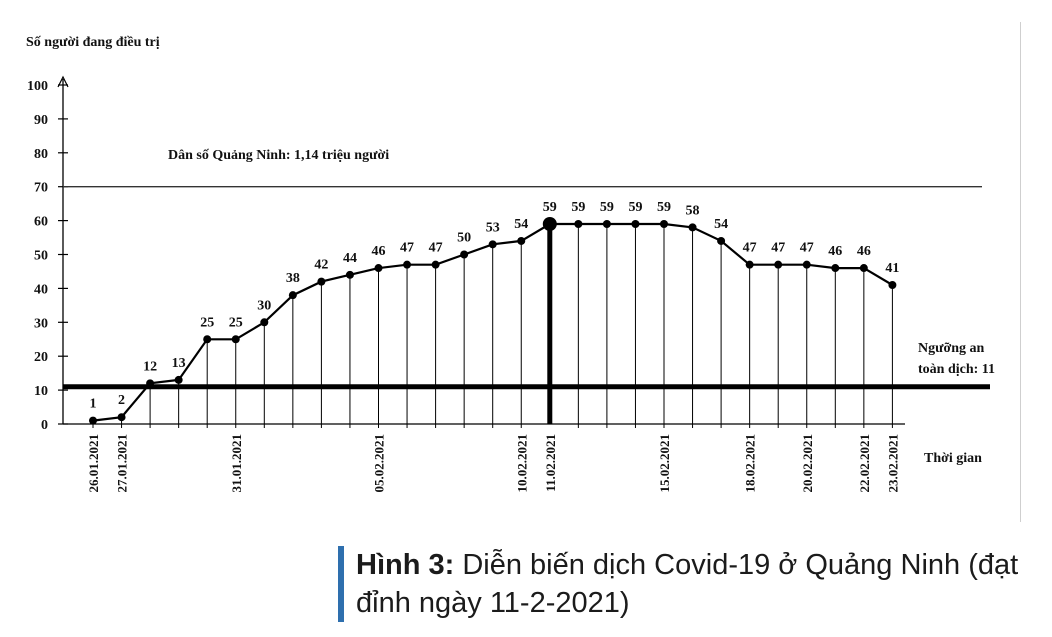 This screenshot has width=1052, height=637. What do you see at coordinates (956, 369) in the screenshot?
I see `threshold-label-line2: toàn dịch: 11` at bounding box center [956, 369].